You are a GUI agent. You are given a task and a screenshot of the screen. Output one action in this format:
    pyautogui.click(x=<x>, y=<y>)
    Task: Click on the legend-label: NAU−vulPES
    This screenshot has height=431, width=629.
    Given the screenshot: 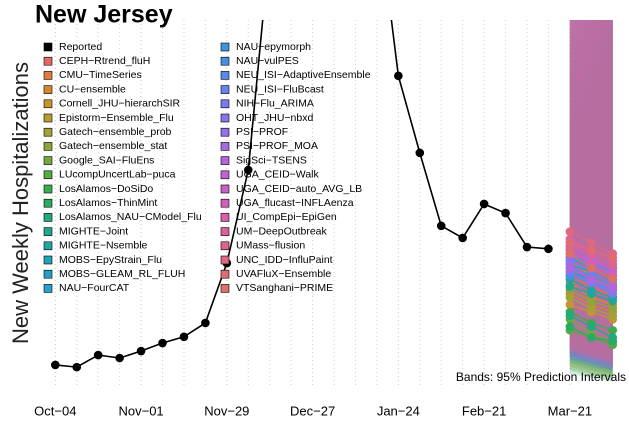 What is the action you would take?
    pyautogui.click(x=267, y=61)
    